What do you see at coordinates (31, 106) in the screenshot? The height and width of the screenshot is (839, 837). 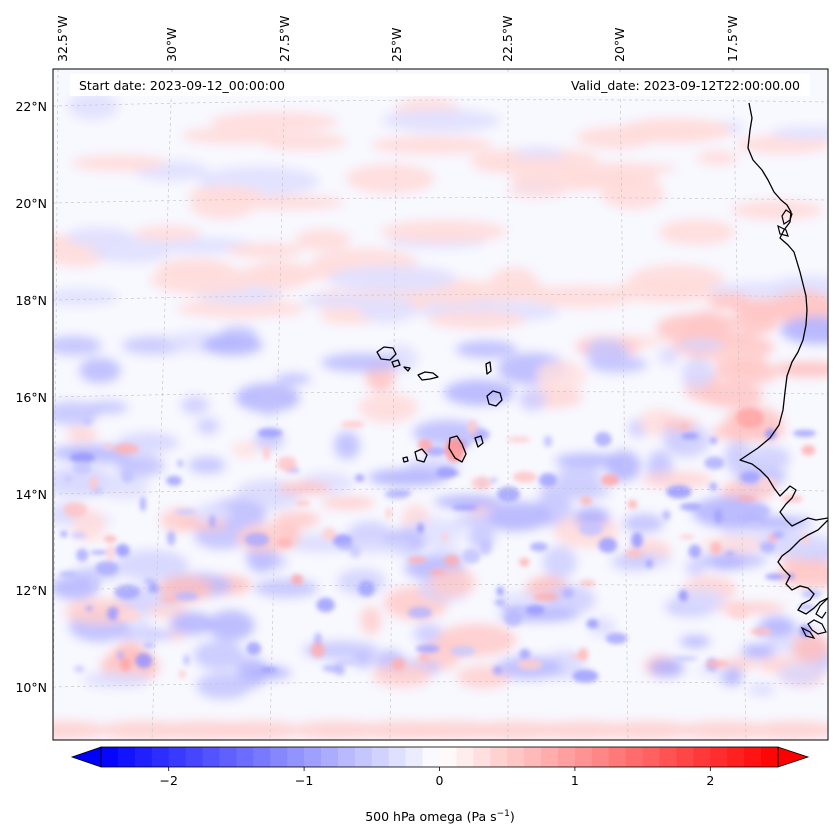 I see `lat-label-22n: 22°N` at bounding box center [31, 106].